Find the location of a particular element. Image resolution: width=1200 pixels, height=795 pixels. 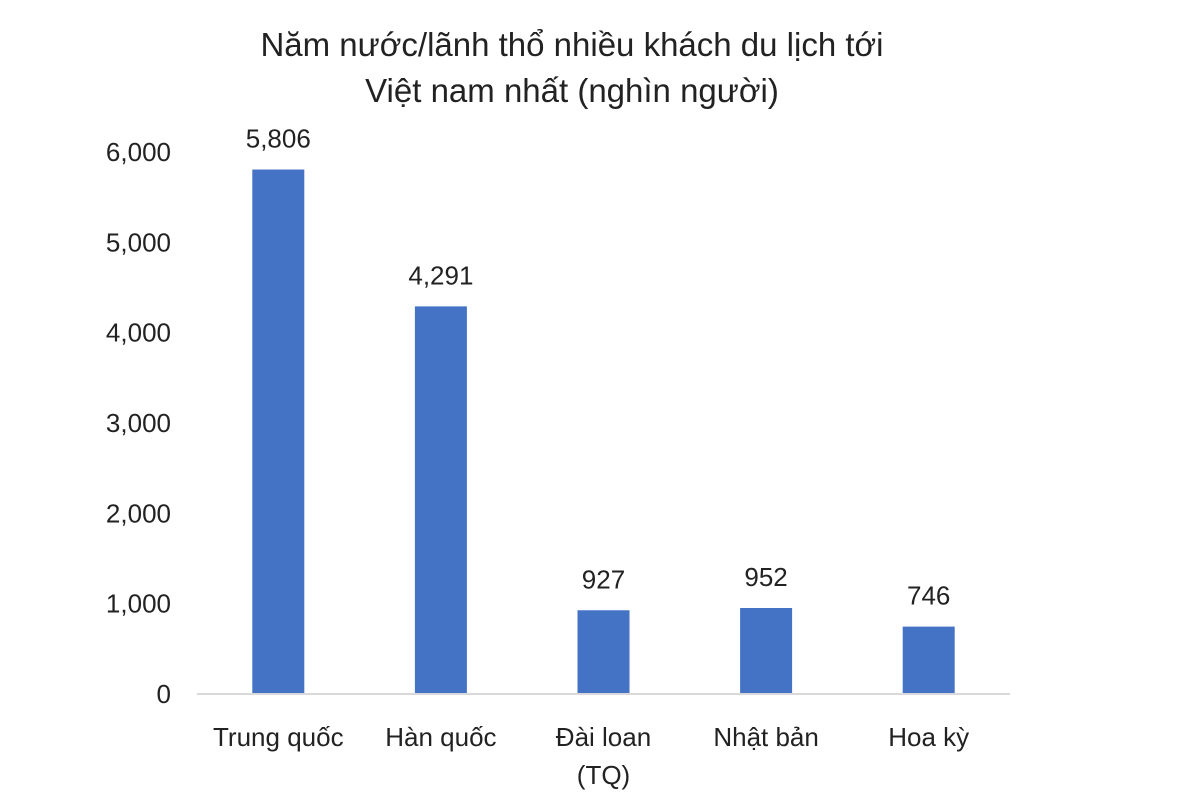

y-tick-label: 5,000 is located at coordinates (138, 242).